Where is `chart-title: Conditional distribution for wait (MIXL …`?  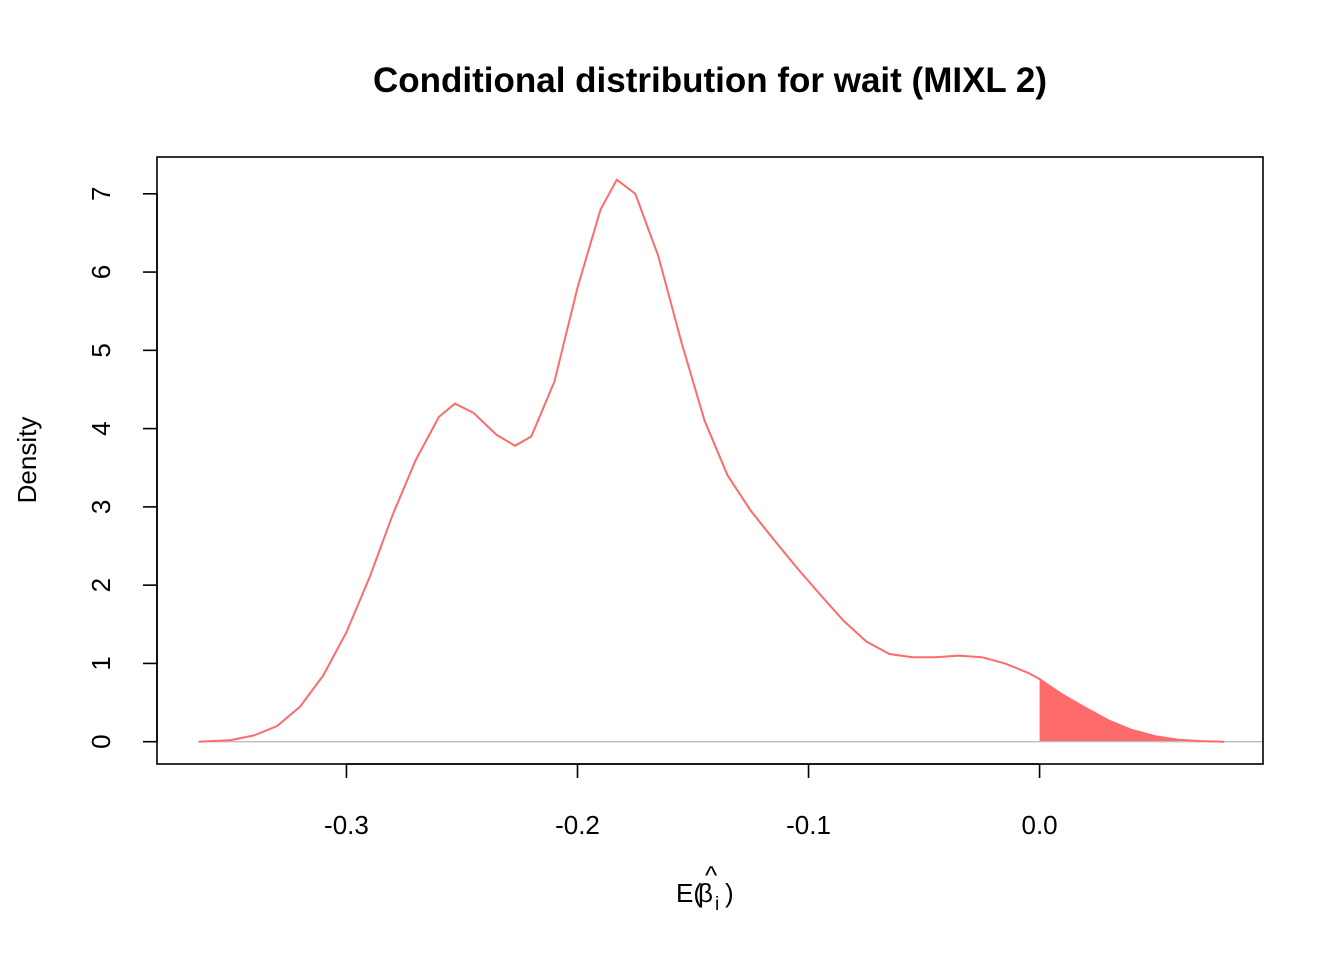 chart-title: Conditional distribution for wait (MIXL … is located at coordinates (710, 80).